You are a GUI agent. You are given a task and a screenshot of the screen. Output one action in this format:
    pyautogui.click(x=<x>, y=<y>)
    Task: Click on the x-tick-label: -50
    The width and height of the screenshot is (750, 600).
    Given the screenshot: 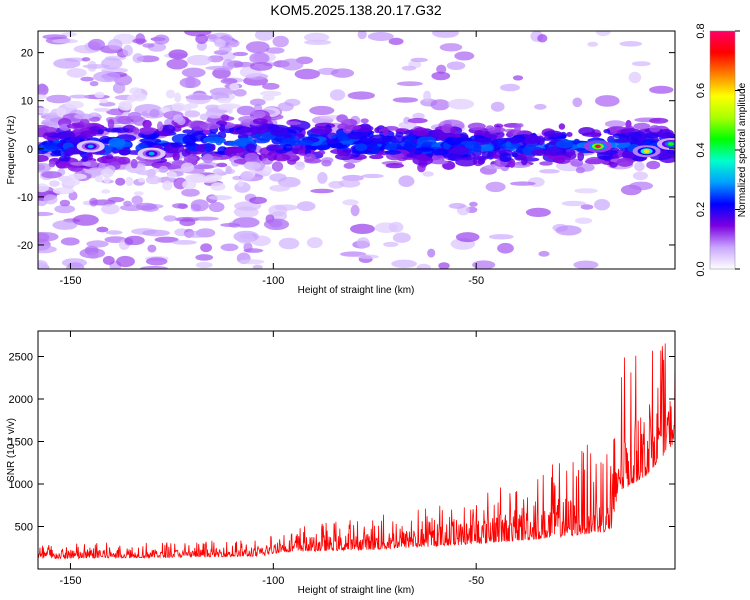 What is the action you would take?
    pyautogui.click(x=476, y=581)
    